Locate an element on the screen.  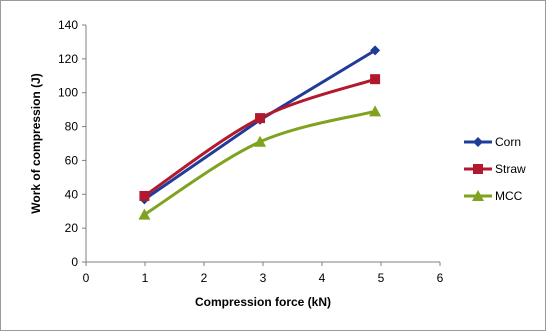
data-point-corn is located at coordinates (375, 50).